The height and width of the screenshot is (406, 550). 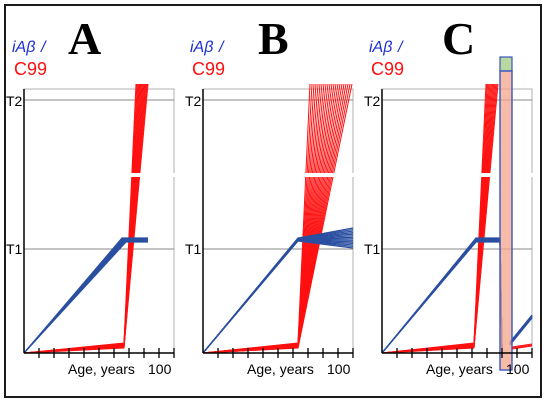 I want to click on ylabel-iab-c: iAβ, so click(x=380, y=47).